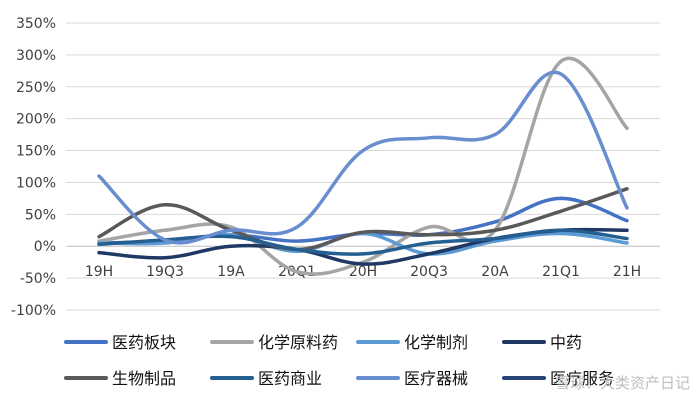 Image resolution: width=698 pixels, height=404 pixels. Describe the element at coordinates (36, 120) in the screenshot. I see `y-tick-label: 200%` at that location.